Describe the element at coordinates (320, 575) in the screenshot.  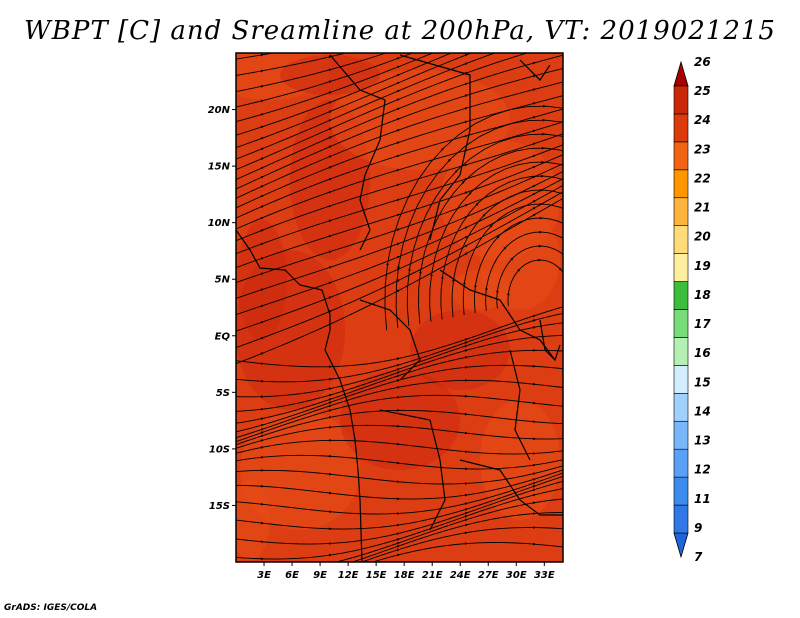
I see `lon-tick-label: 9E` at that location.